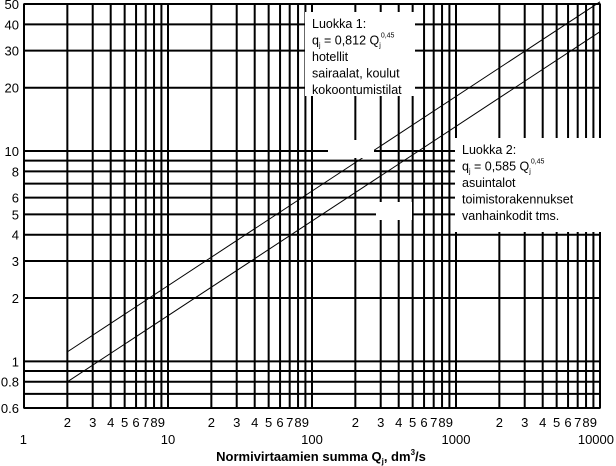 Image resolution: width=616 pixels, height=466 pixels. Describe the element at coordinates (503, 167) in the screenshot. I see `annotation-formula: qj = 0,585 Qj0,45` at that location.